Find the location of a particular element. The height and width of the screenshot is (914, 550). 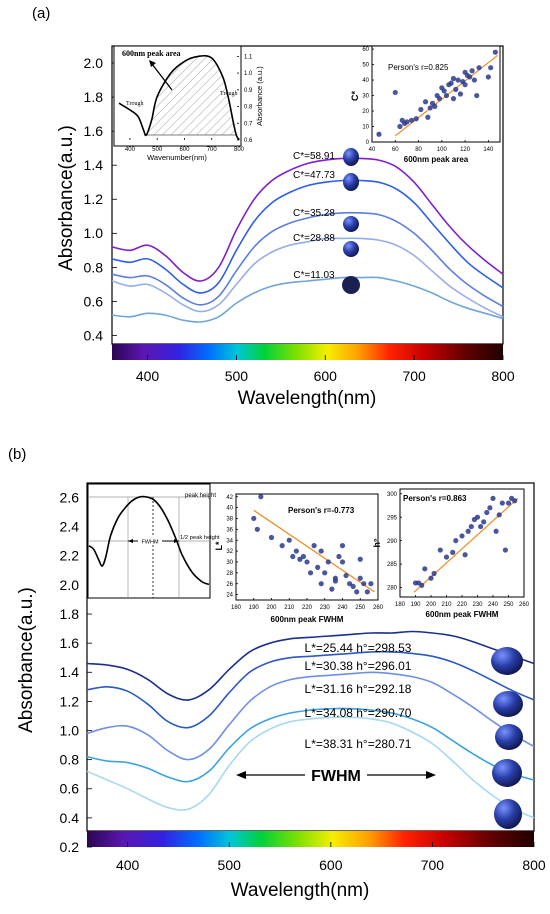

inset-y-label: C* is located at coordinates (355, 96).